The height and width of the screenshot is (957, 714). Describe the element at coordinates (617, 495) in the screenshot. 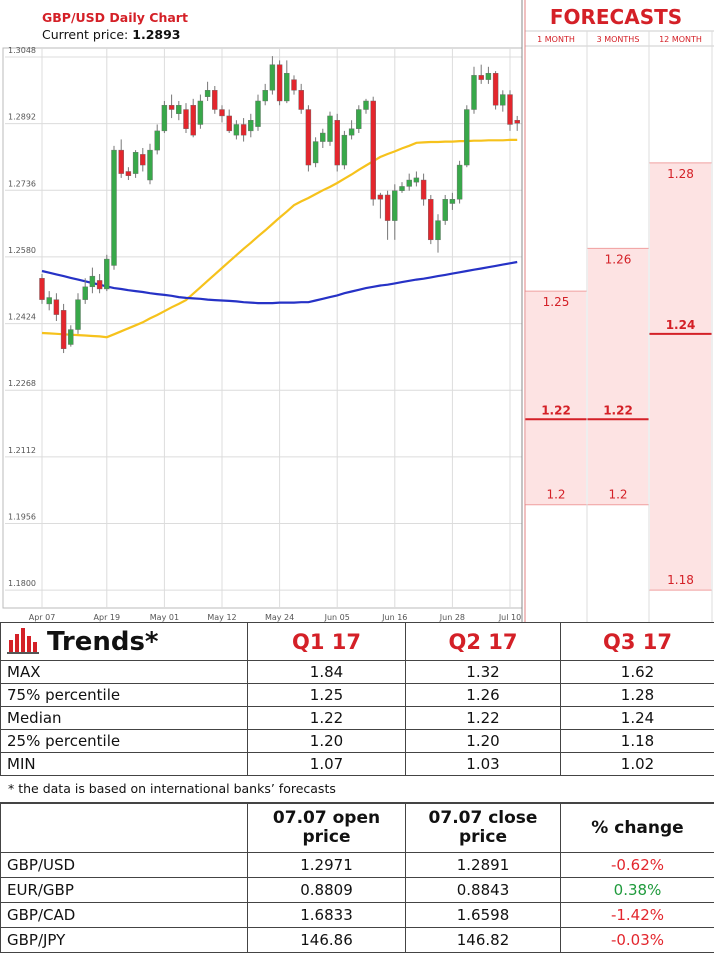

I see `forecast-low-label: 1.2` at that location.